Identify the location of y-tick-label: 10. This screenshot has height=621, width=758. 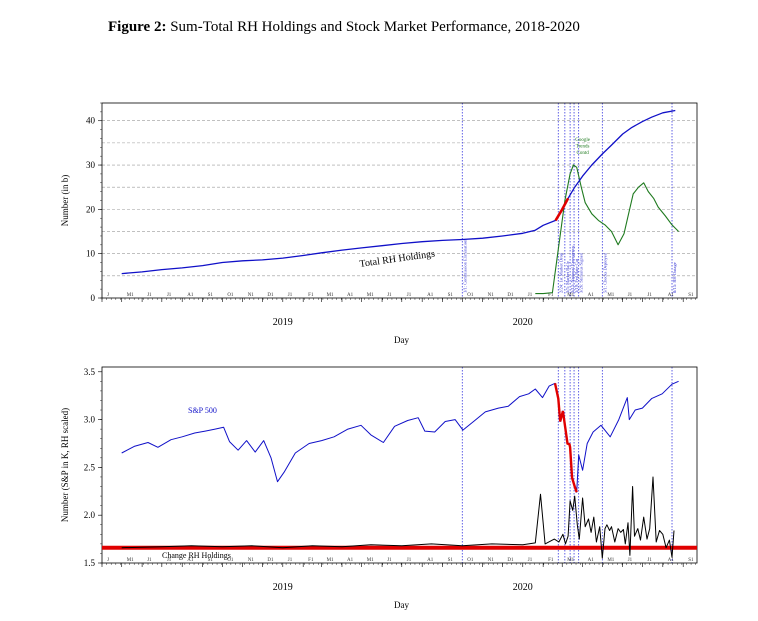
(91, 254).